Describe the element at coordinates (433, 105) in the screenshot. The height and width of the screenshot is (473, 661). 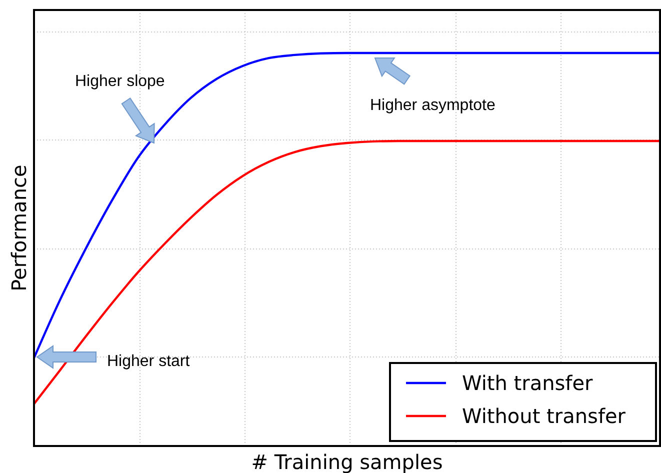
I see `annotation: Higher asymptote` at that location.